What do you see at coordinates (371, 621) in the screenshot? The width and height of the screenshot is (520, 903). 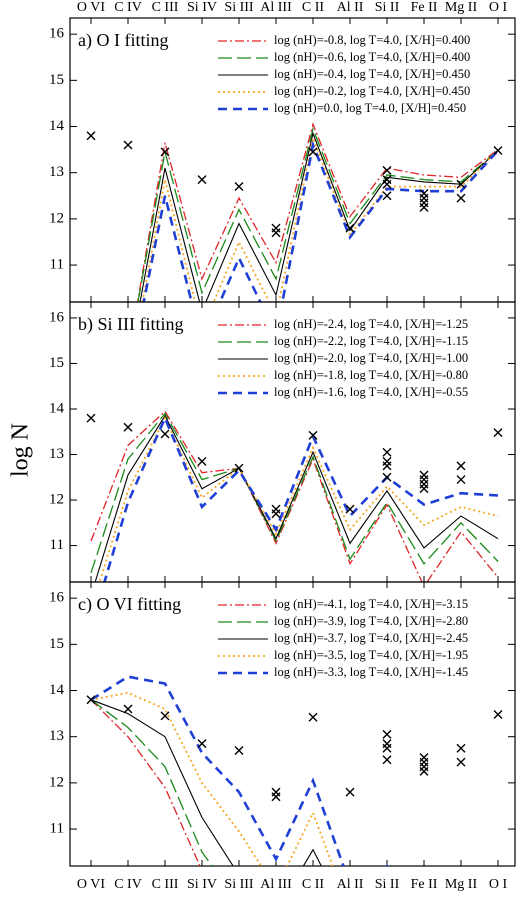 I see `legend-label: log (nH)=-3.9, log T=4.0, [X/H]=-2.80` at bounding box center [371, 621].